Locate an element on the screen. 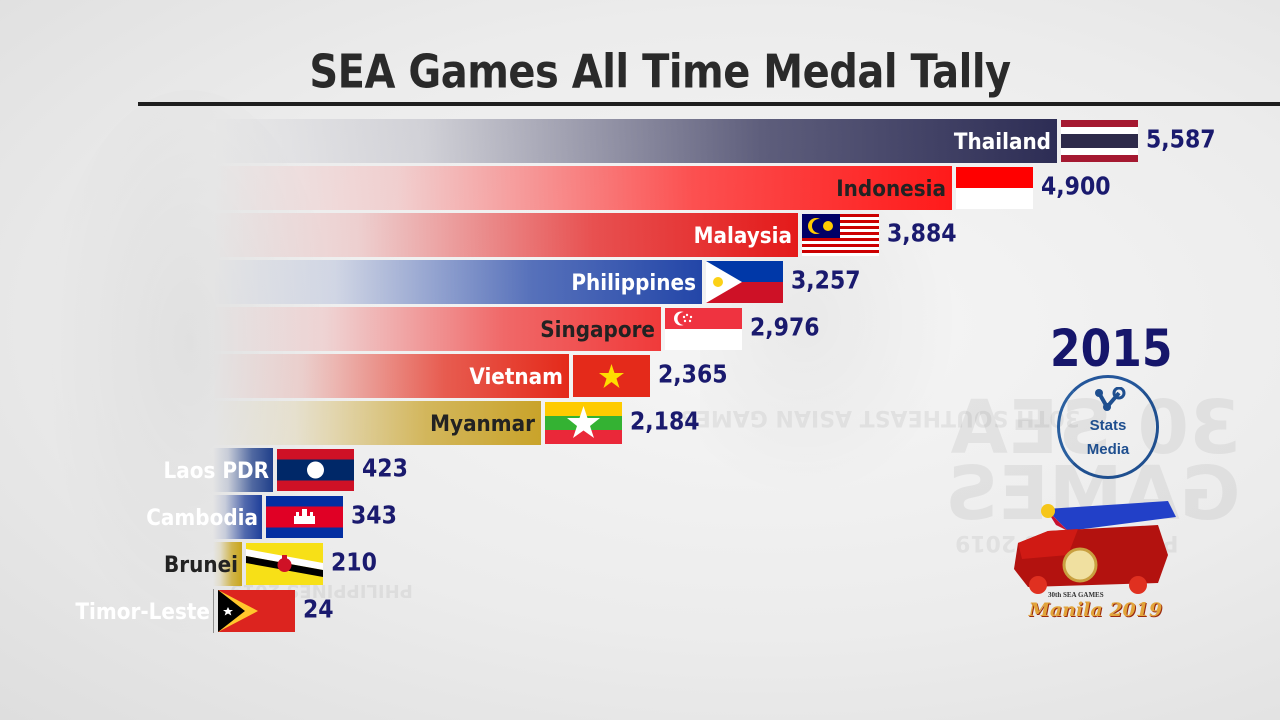  vietnam-flag-icon is located at coordinates (611, 376).